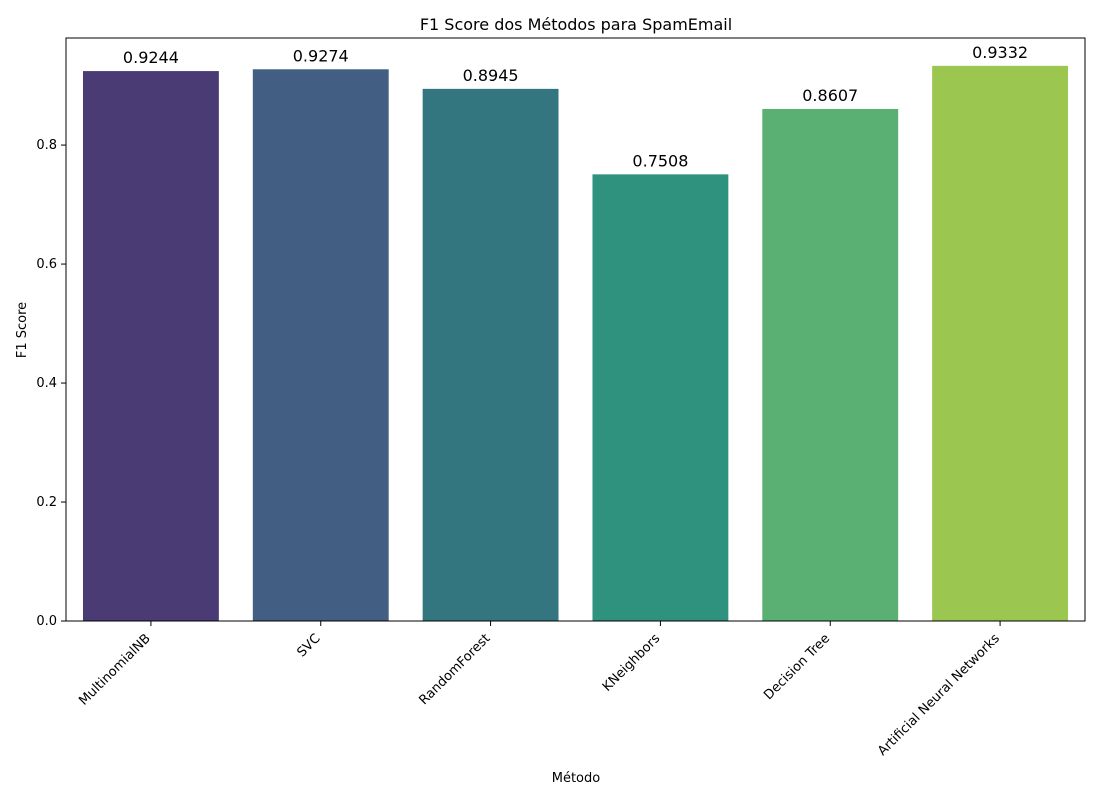 This screenshot has height=800, width=1100. What do you see at coordinates (22, 330) in the screenshot?
I see `y-axis-label: F1 Score` at bounding box center [22, 330].